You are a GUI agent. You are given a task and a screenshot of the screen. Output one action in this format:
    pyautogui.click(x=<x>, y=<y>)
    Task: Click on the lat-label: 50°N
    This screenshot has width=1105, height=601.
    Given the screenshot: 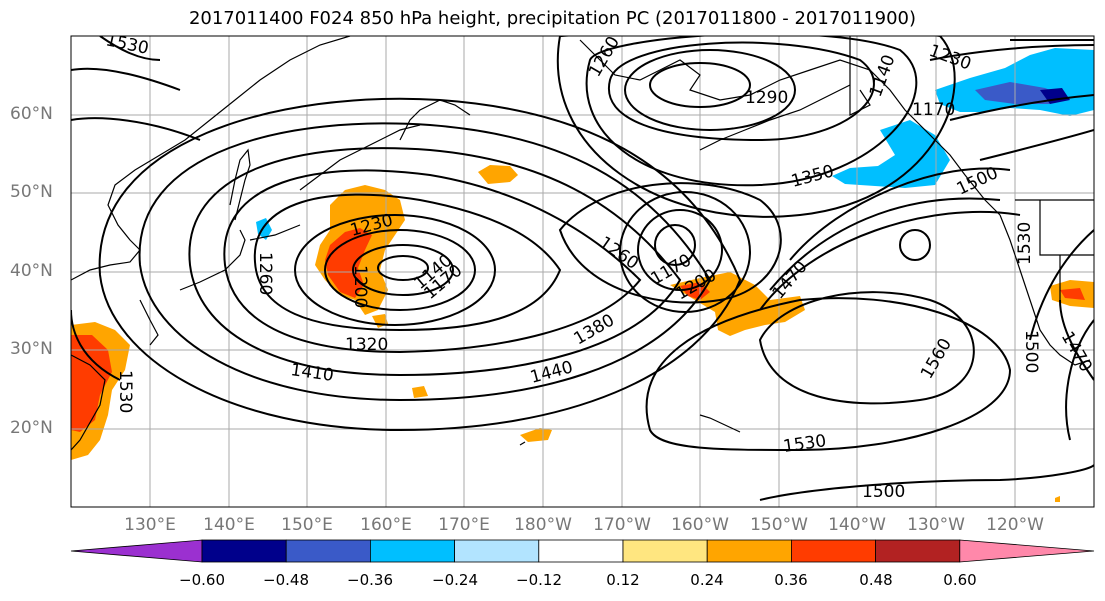 What is the action you would take?
    pyautogui.click(x=31, y=192)
    